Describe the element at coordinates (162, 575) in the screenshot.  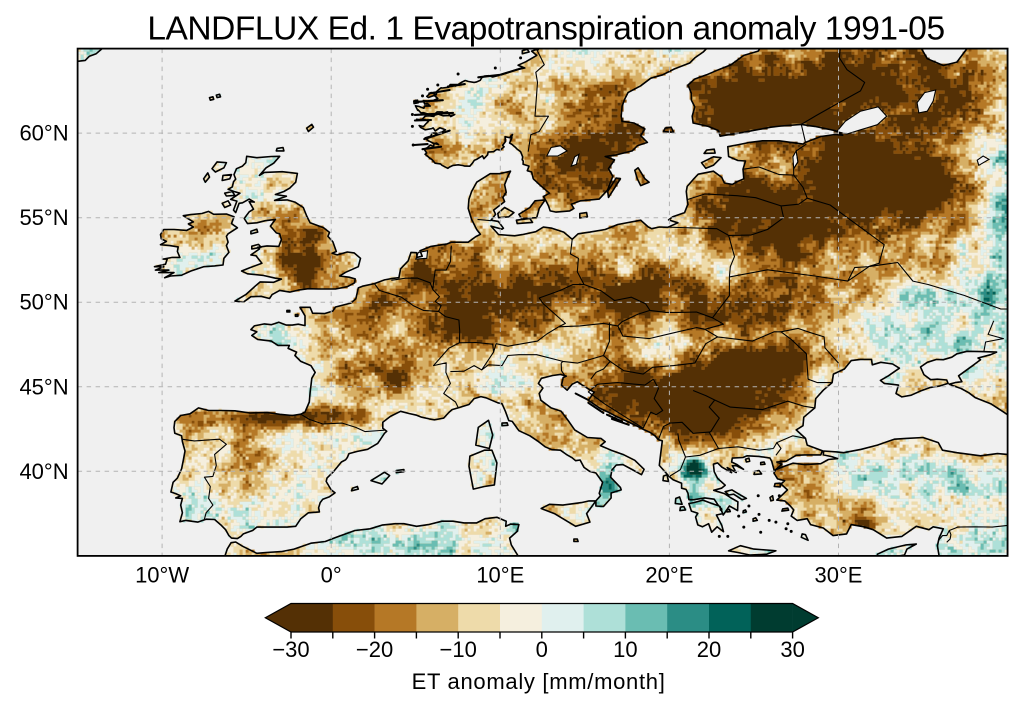
I see `svg-text: 10°W` at that location.